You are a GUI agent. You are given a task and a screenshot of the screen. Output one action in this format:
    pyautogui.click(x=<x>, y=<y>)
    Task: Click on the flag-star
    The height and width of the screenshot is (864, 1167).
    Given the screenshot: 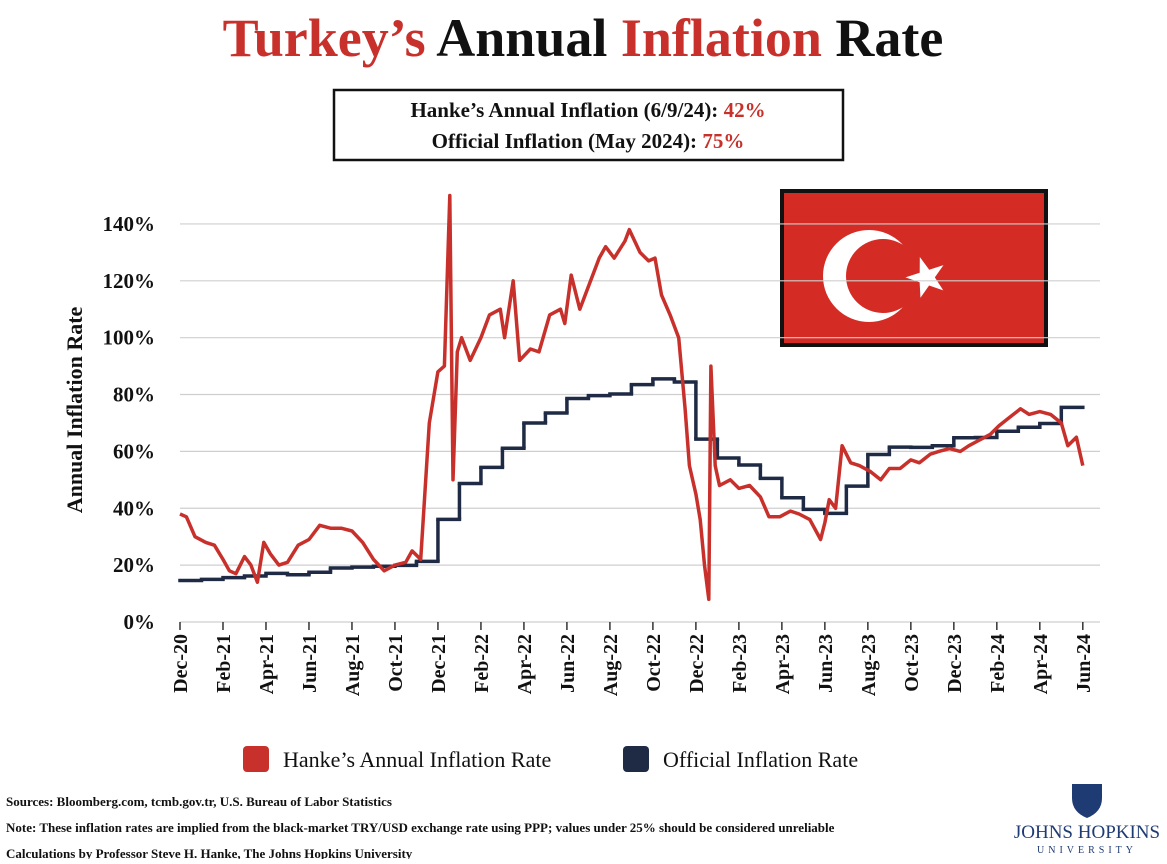 What is the action you would take?
    pyautogui.click(x=924, y=277)
    